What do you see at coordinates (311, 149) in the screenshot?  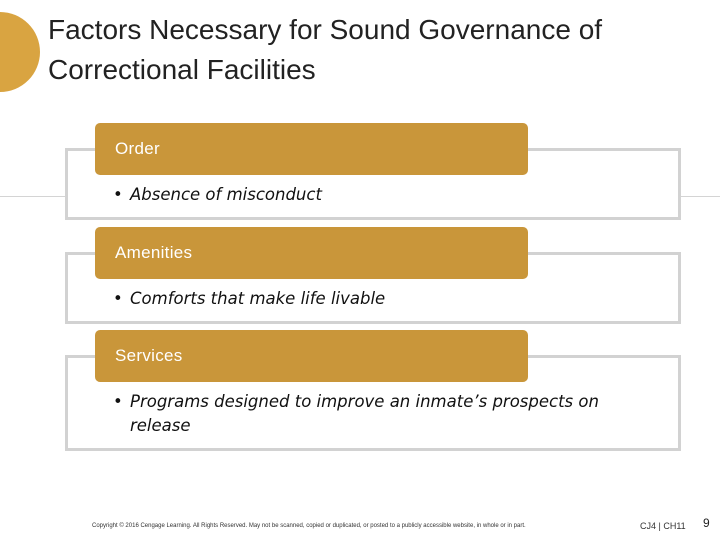 I see `order-header: Order` at bounding box center [311, 149].